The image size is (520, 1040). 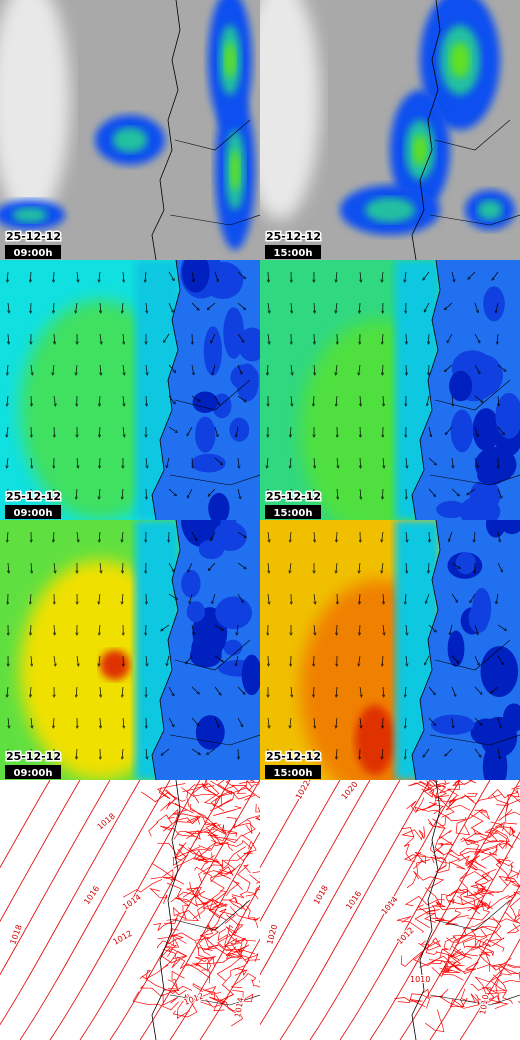 What do you see at coordinates (30, 215) in the screenshot?
I see `precip-core` at bounding box center [30, 215].